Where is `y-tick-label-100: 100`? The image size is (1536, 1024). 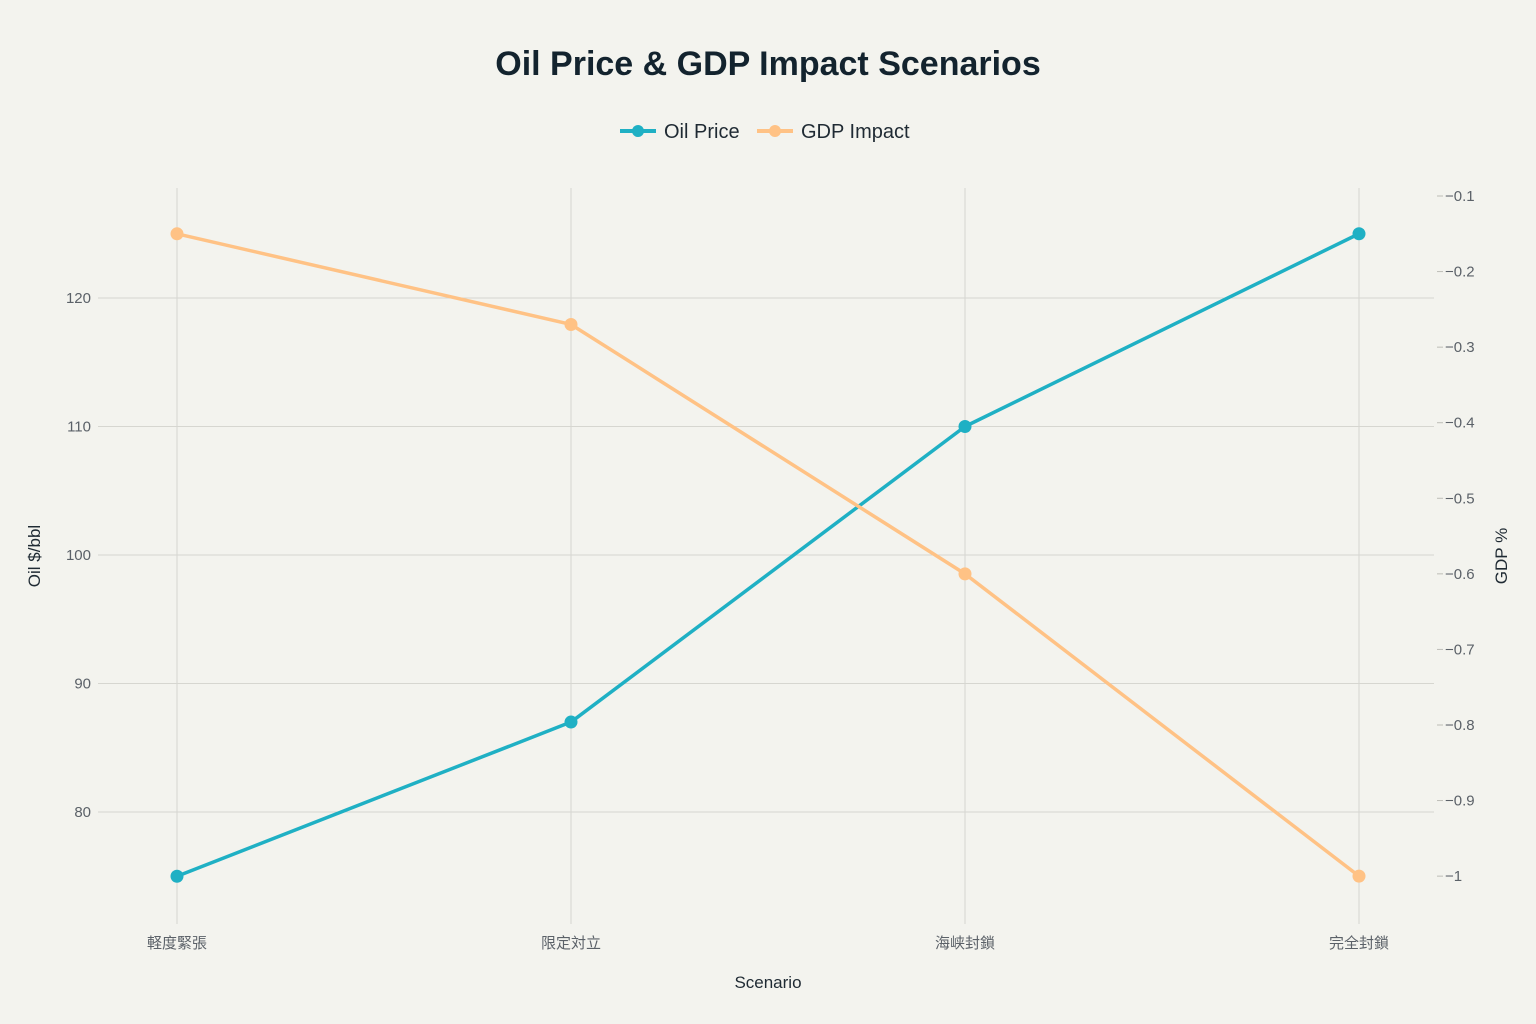 y-tick-label-100: 100 is located at coordinates (78, 555).